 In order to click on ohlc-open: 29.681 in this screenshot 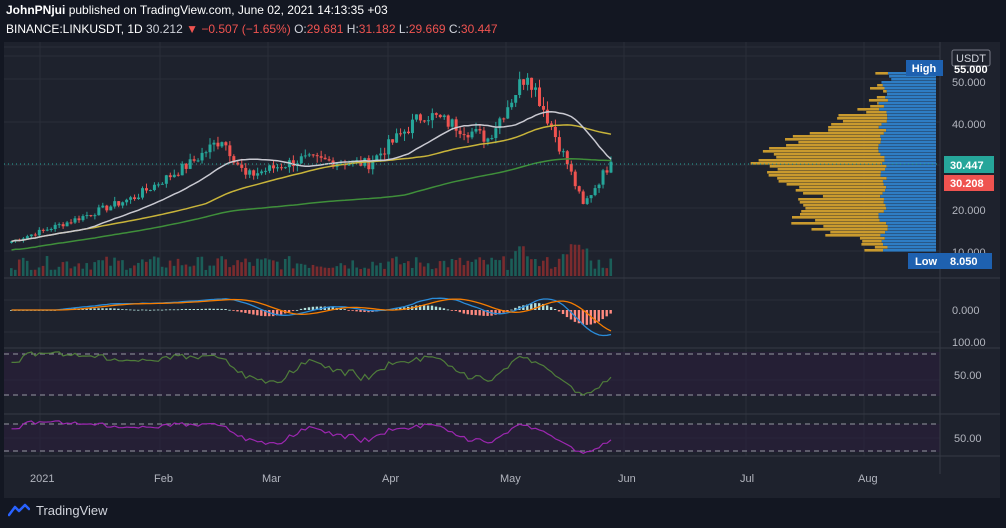, I will do `click(325, 29)`.